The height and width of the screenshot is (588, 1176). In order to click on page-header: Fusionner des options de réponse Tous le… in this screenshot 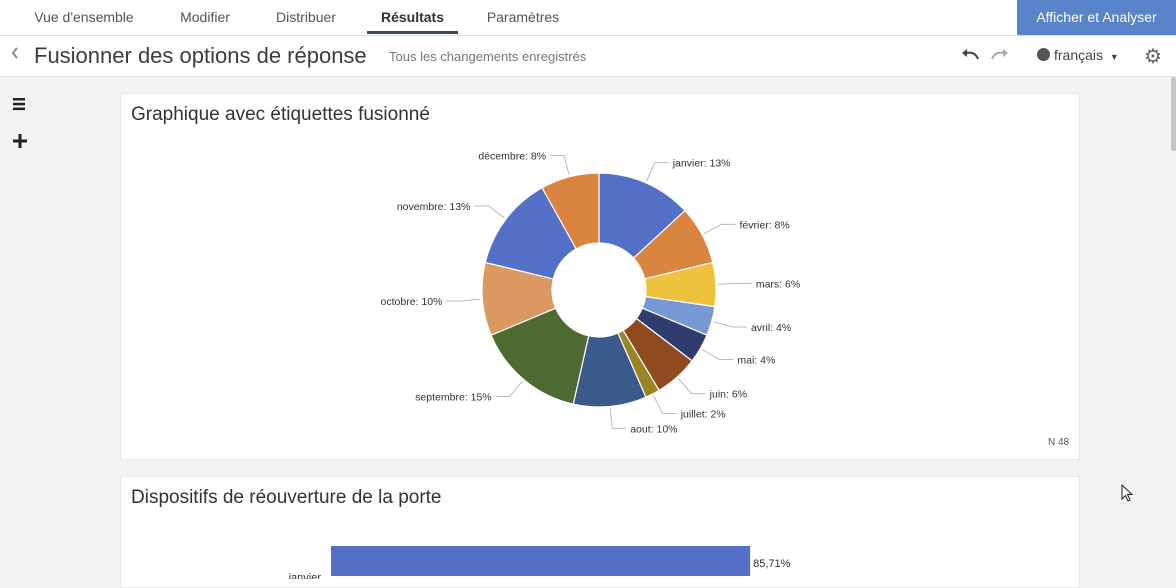, I will do `click(588, 56)`.